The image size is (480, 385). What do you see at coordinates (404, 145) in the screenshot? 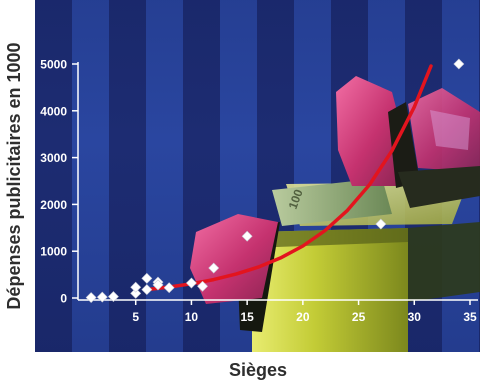
I see `banknote-shadow` at bounding box center [404, 145].